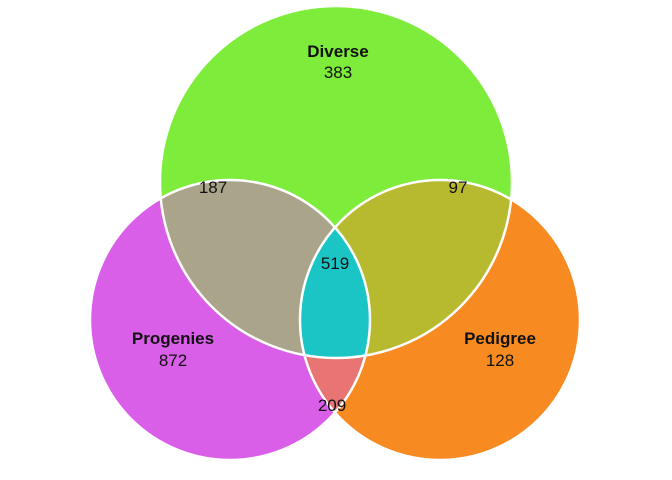  What do you see at coordinates (500, 338) in the screenshot?
I see `pedigree-label: Pedigree` at bounding box center [500, 338].